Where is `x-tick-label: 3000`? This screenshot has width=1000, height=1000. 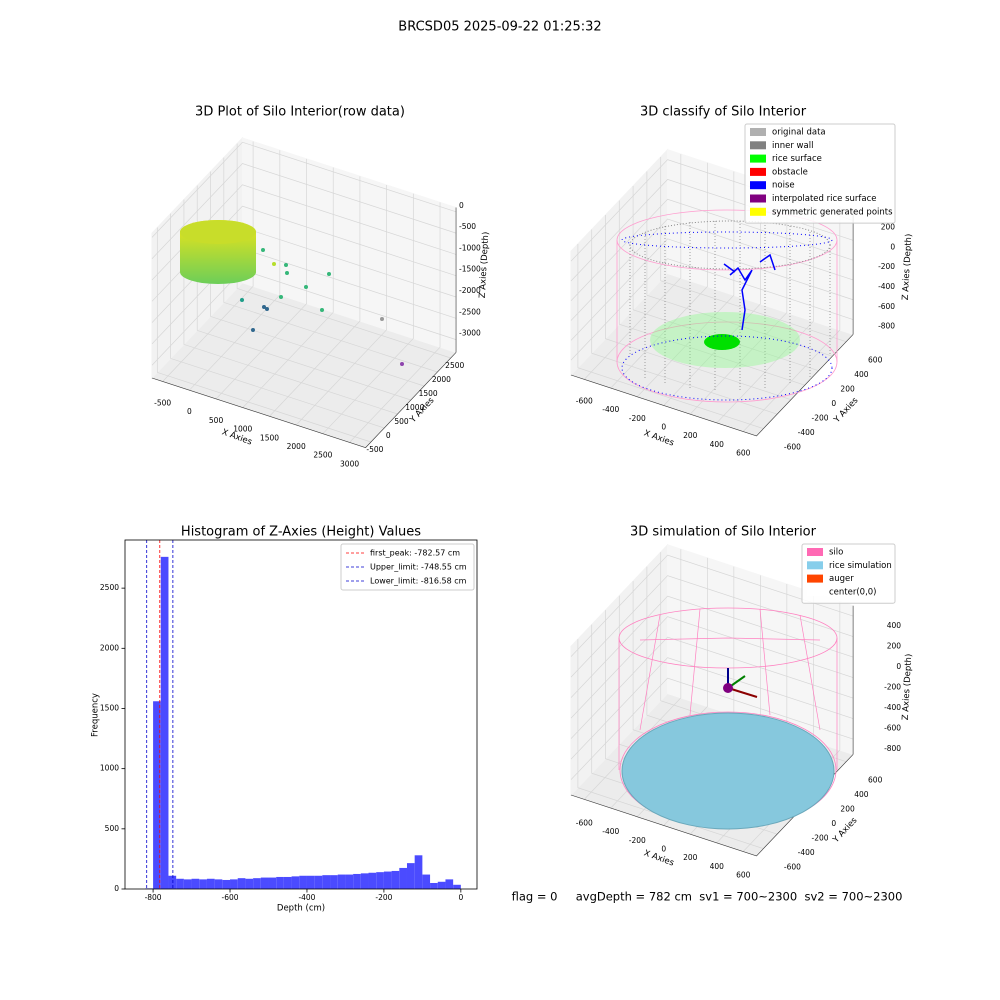
x-tick-label: 3000 is located at coordinates (349, 463).